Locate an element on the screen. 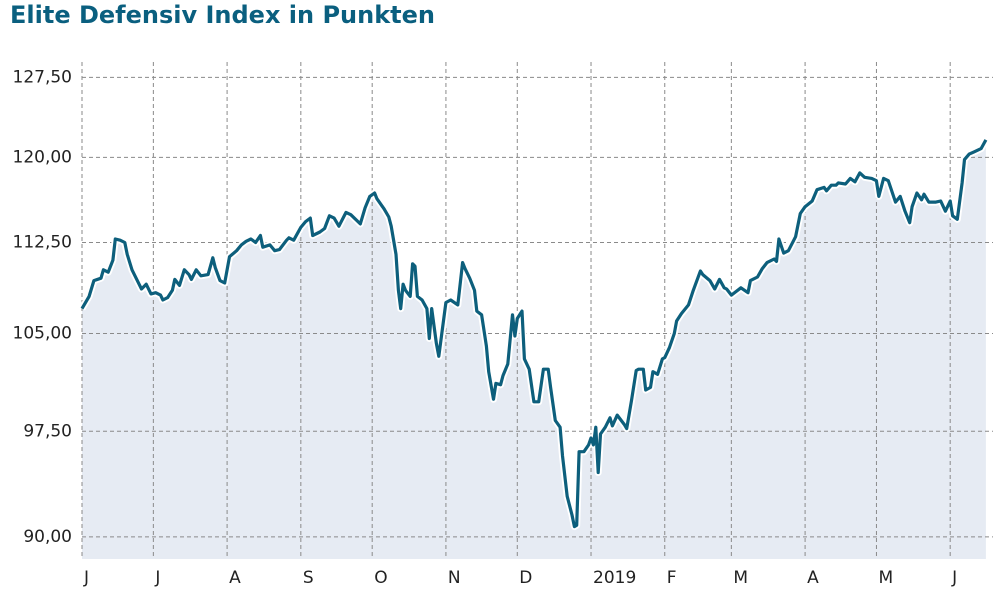  y-tick-label: 127,50 is located at coordinates (42, 77).